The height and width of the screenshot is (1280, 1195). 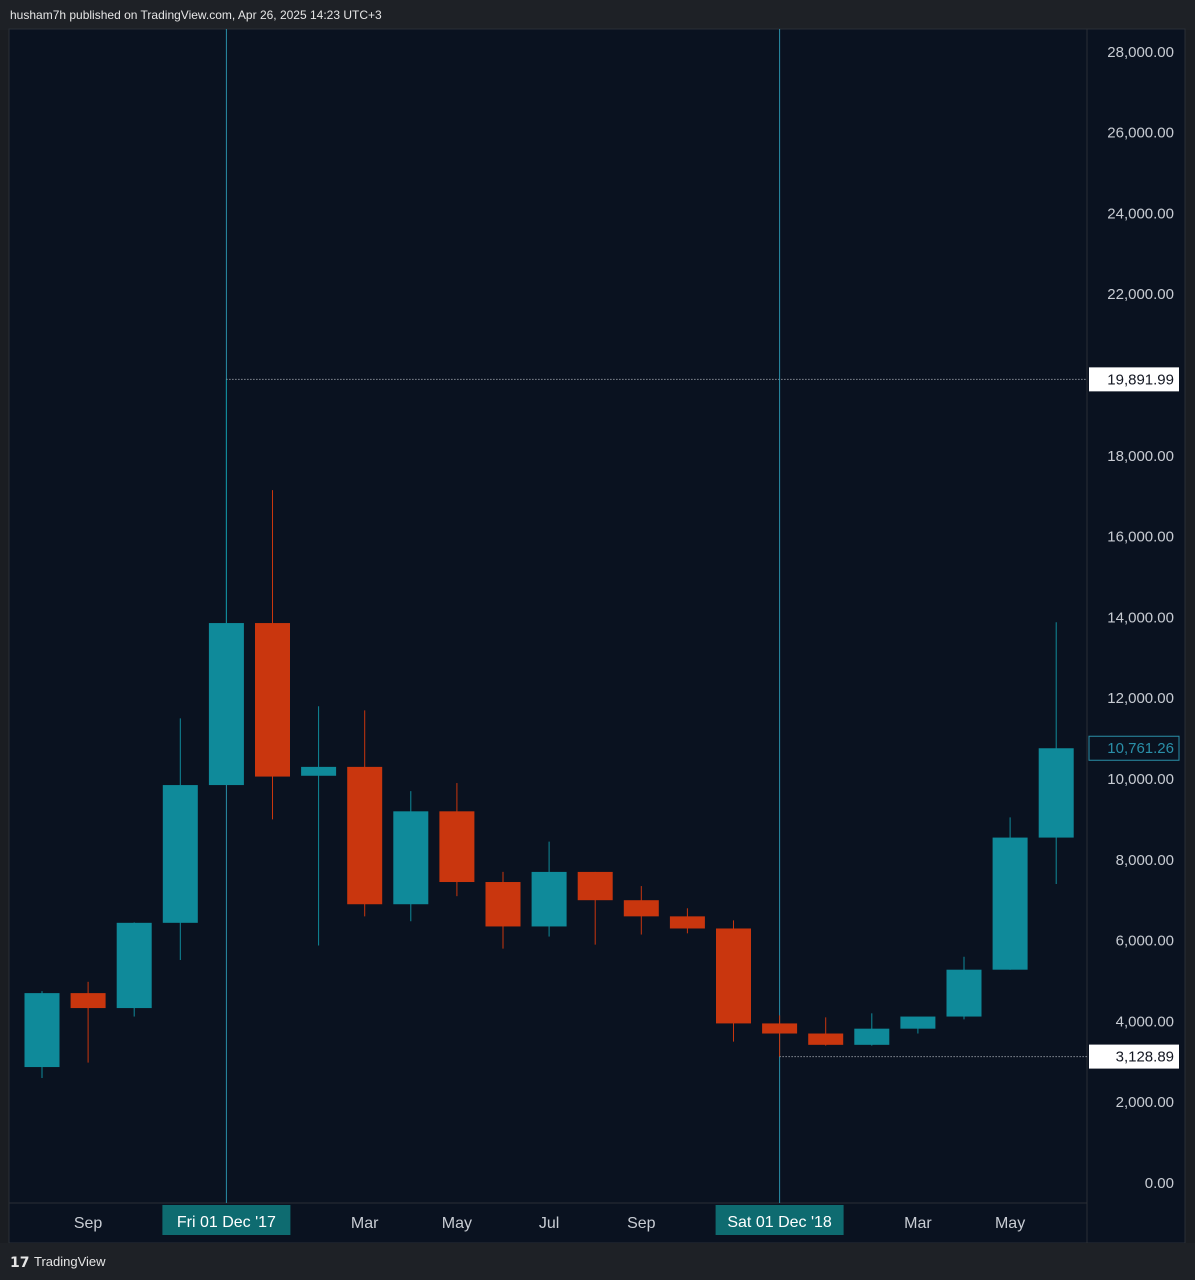 I want to click on price-tick-label: 4,000.00, so click(x=1145, y=1021).